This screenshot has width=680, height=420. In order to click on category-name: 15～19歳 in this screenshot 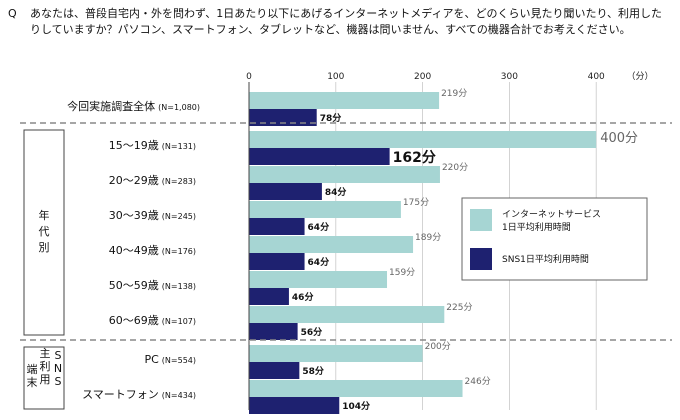, I will do `click(134, 145)`.